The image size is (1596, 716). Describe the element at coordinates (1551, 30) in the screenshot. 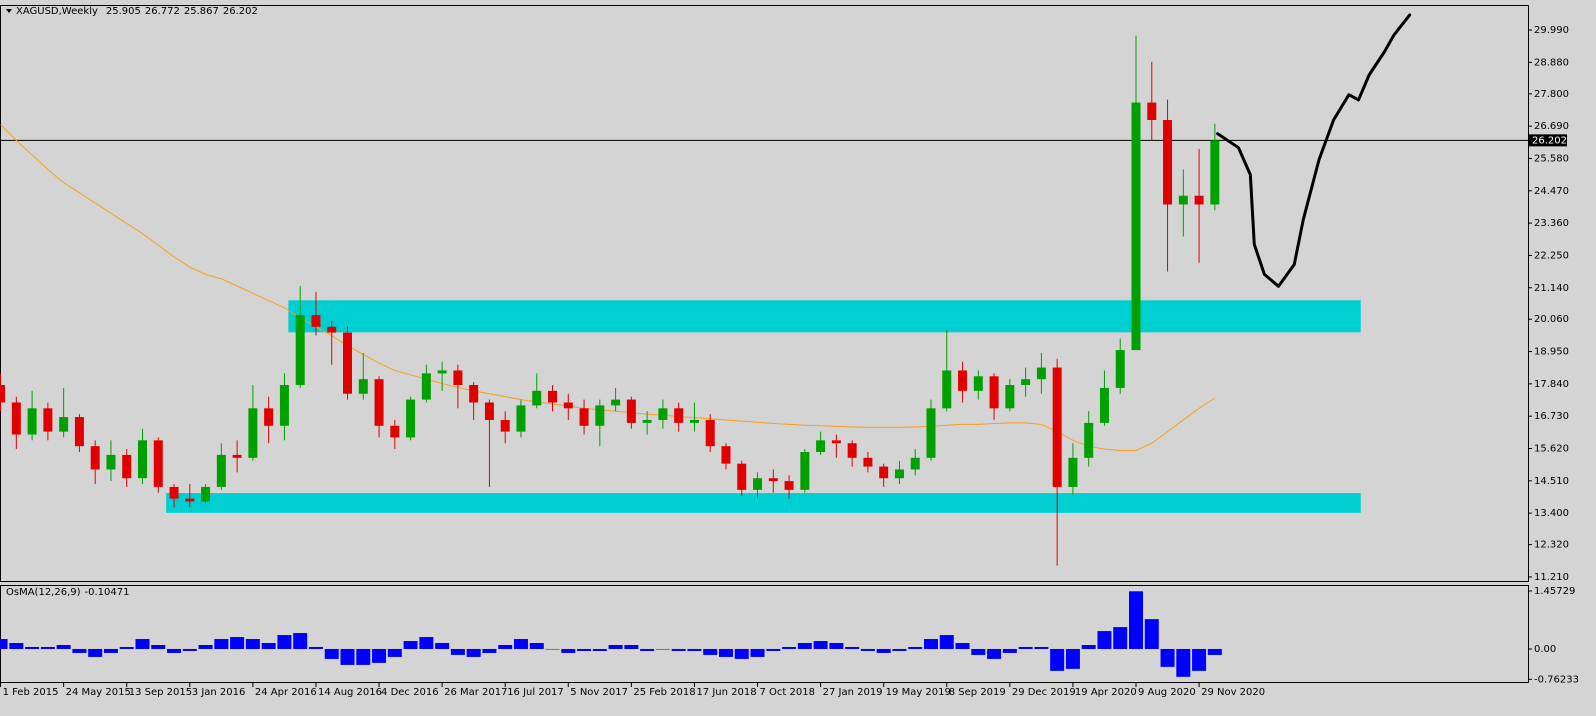

I see `y-tick-label: 29.990` at that location.